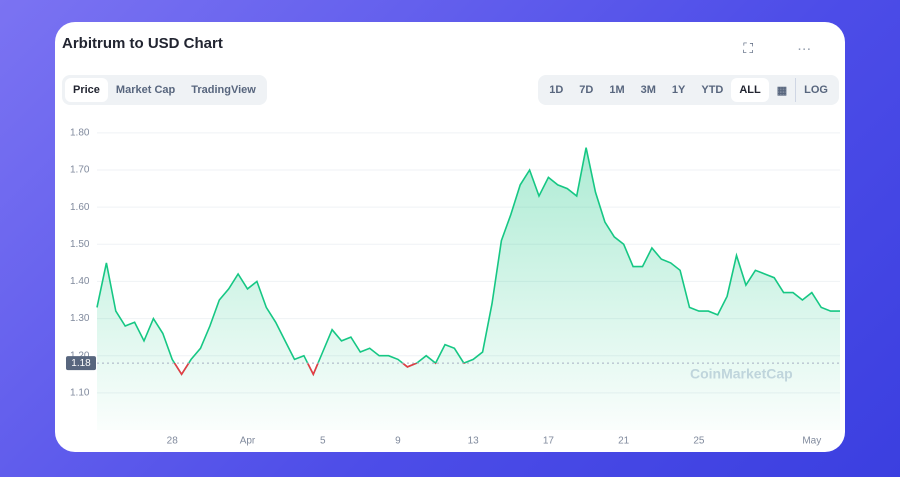  I want to click on tab-group: Price Market Cap TradingView, so click(164, 90).